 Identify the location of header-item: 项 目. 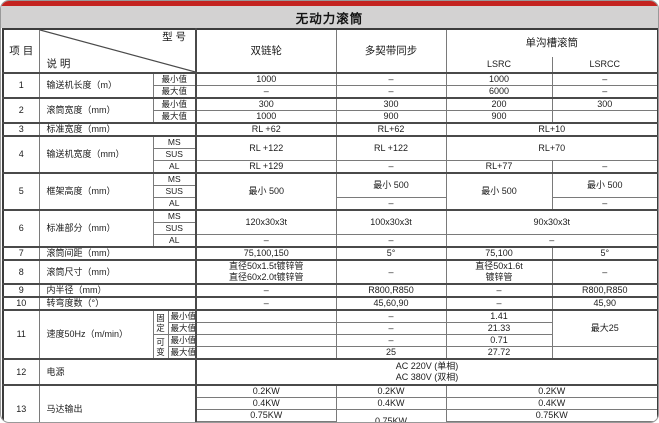
(21, 51).